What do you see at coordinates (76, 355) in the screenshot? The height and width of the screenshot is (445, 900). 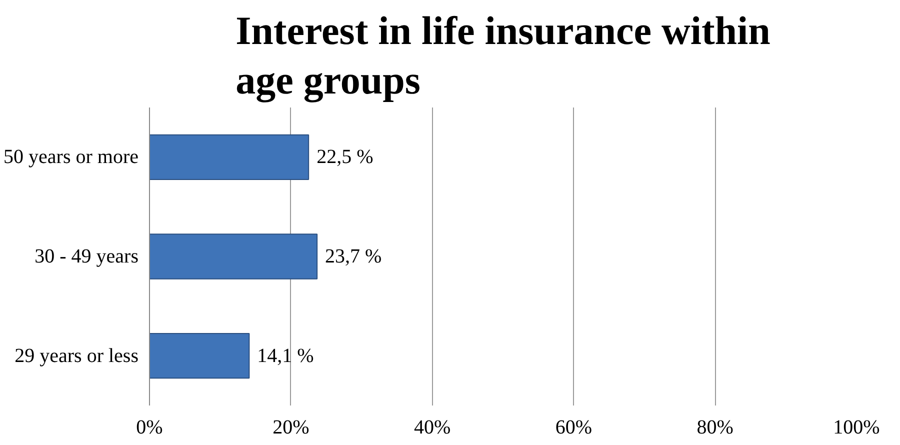 I see `y-tick-label: 29 years or less` at bounding box center [76, 355].